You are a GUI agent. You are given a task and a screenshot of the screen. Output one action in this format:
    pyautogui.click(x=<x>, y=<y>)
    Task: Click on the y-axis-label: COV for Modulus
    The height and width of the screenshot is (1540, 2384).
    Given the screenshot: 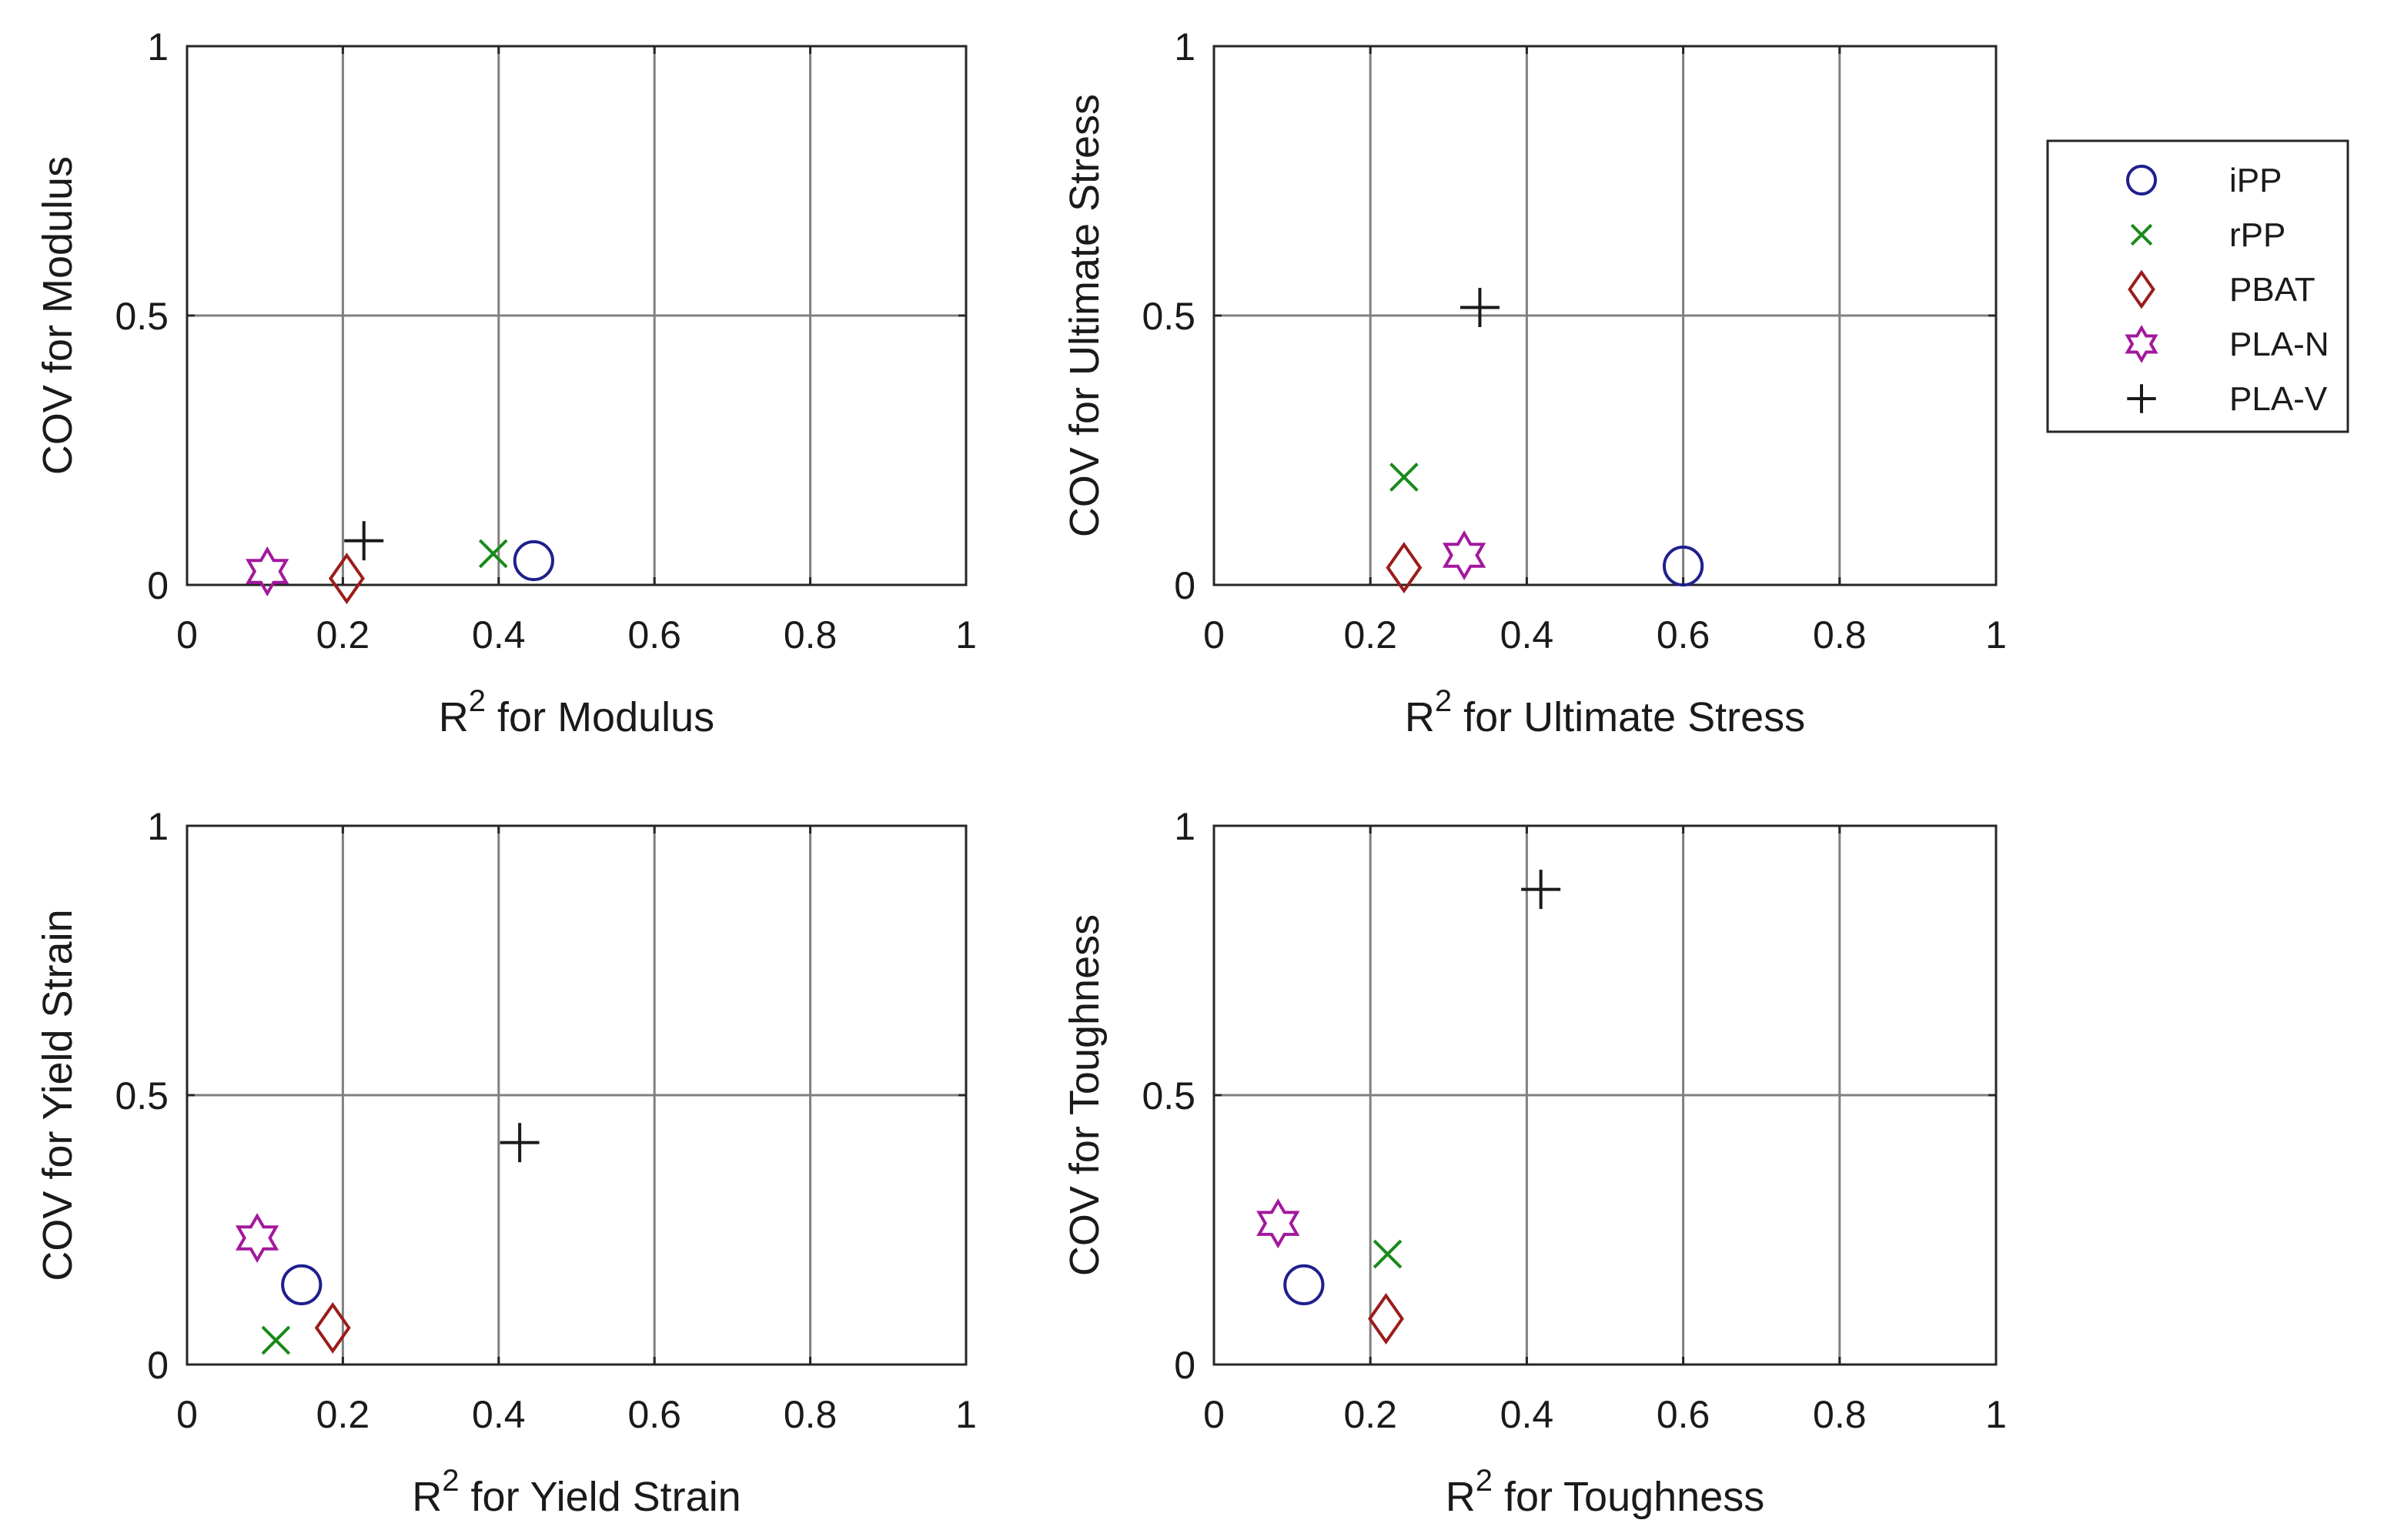 What is the action you would take?
    pyautogui.click(x=58, y=315)
    